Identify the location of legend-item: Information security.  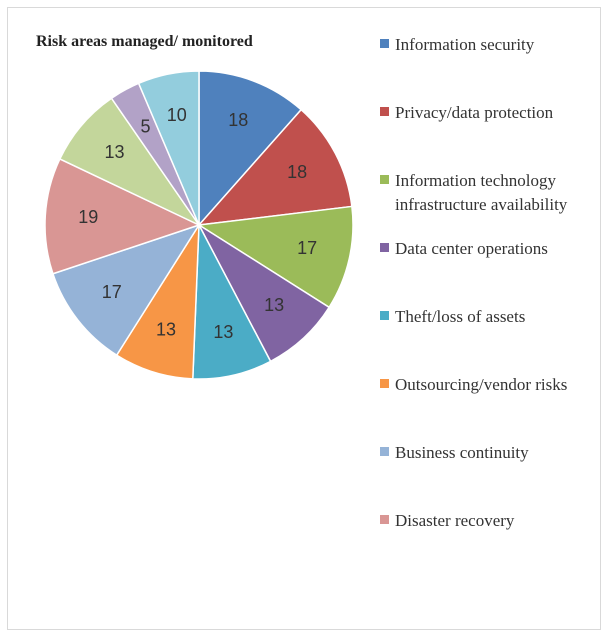
(491, 45).